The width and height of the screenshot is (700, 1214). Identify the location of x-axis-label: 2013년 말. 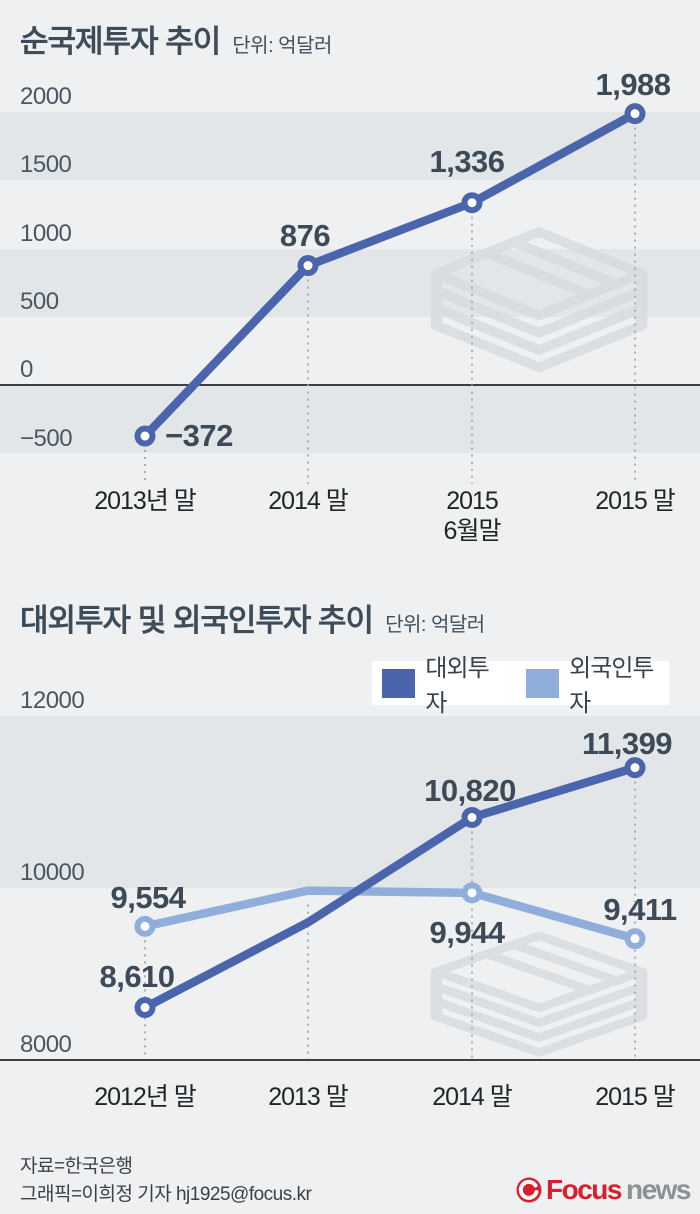
(145, 501).